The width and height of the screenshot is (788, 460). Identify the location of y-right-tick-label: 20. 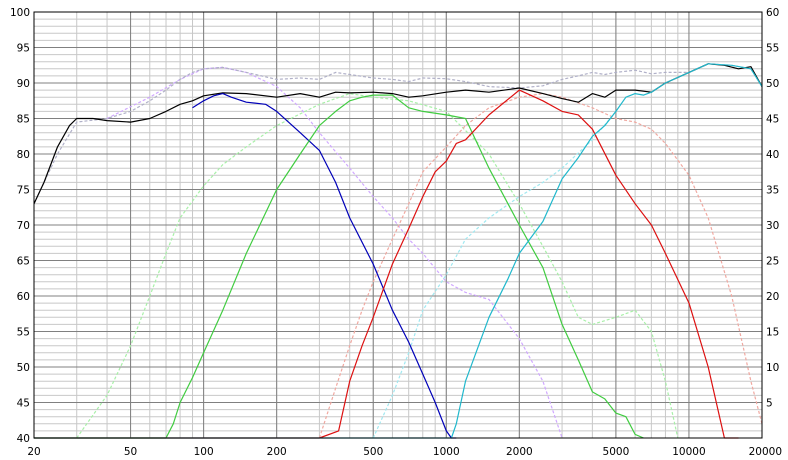
(772, 297).